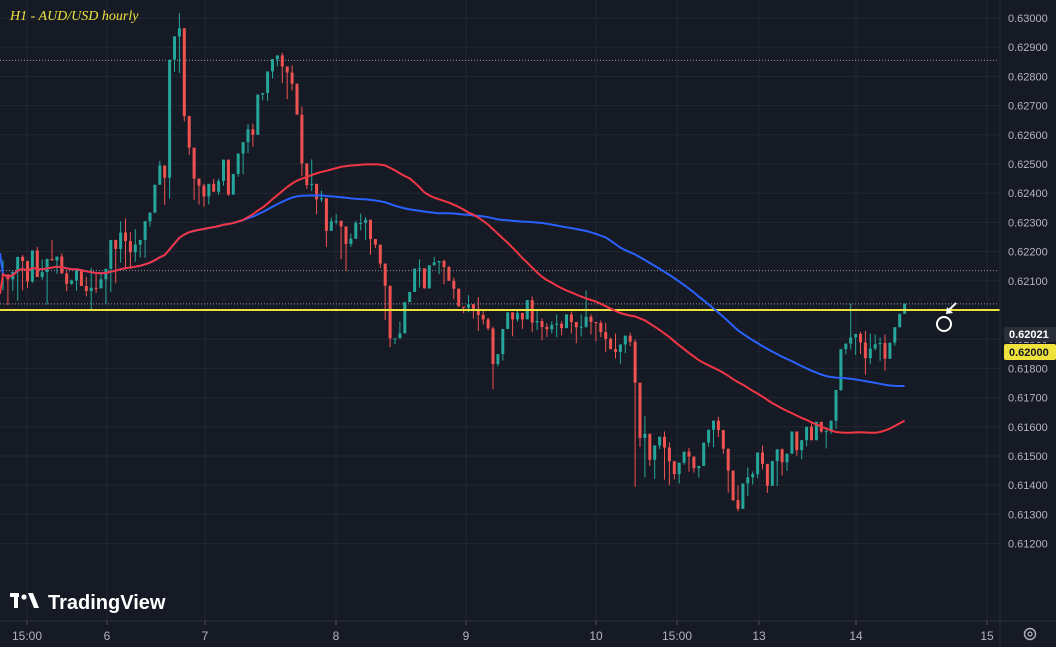  What do you see at coordinates (677, 636) in the screenshot?
I see `time-tick-label: 15:00` at bounding box center [677, 636].